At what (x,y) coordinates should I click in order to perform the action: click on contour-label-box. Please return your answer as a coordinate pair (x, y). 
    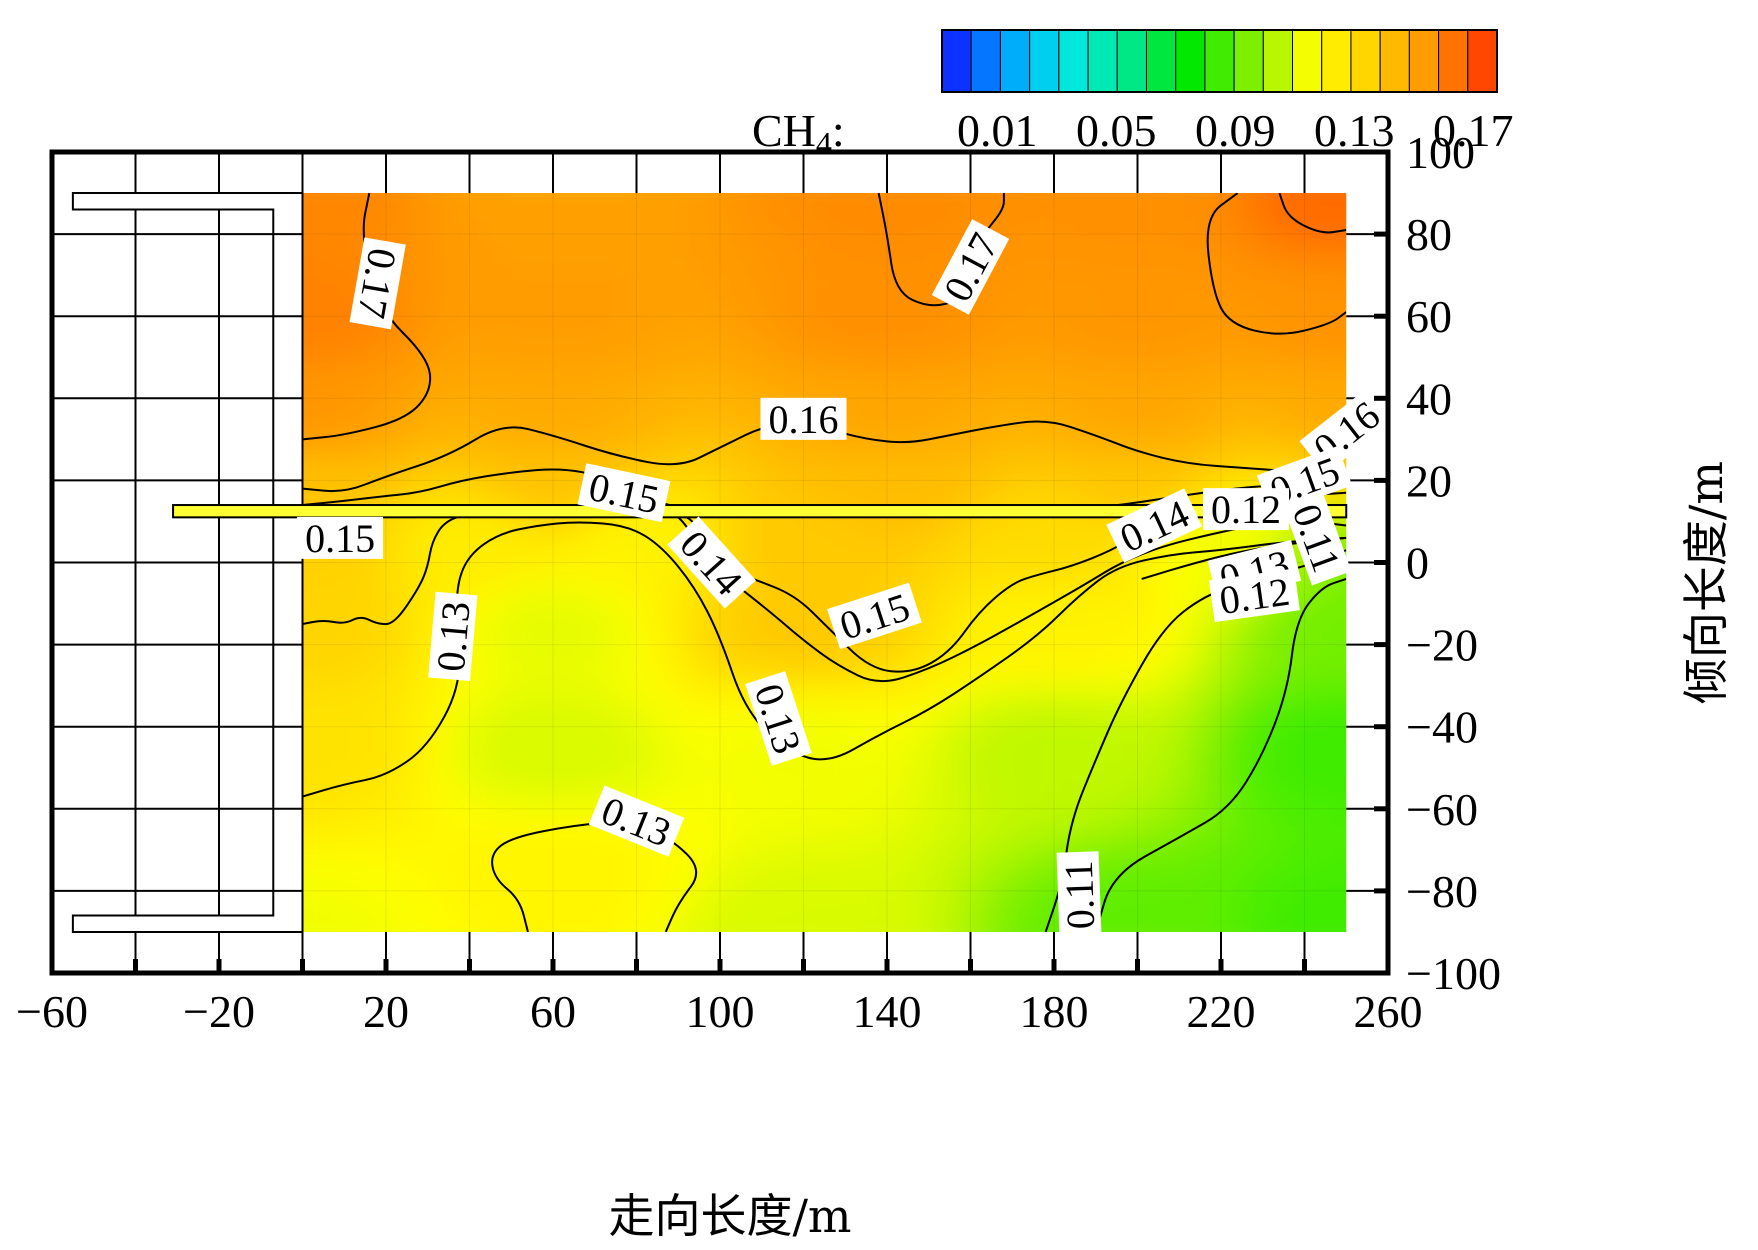
    Looking at the image, I should click on (1254, 595).